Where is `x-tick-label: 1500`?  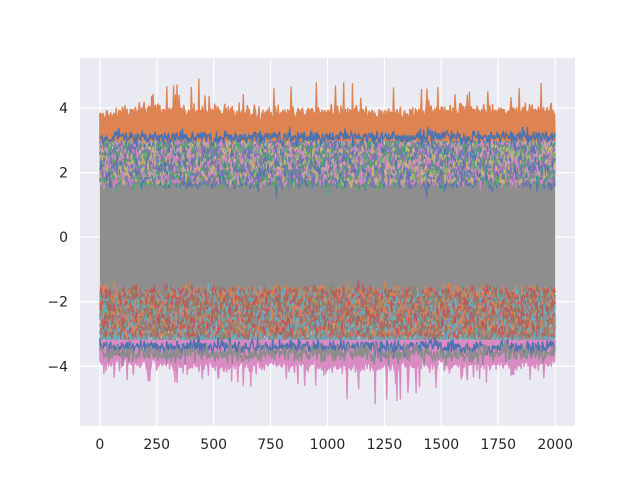
x-tick-label: 1500 is located at coordinates (442, 445).